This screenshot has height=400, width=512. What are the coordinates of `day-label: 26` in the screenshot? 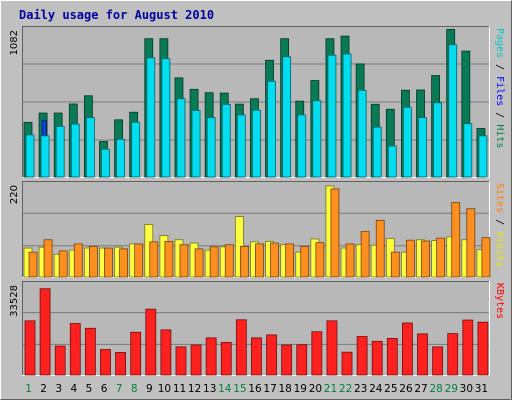 It's located at (406, 389).